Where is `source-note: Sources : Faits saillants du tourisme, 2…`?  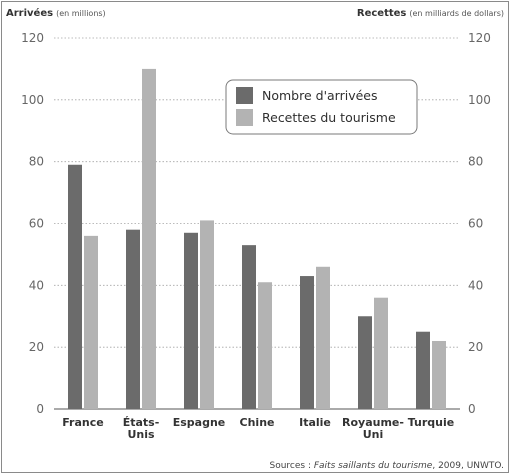 source-note: Sources : Faits saillants du tourisme, 2… is located at coordinates (386, 466).